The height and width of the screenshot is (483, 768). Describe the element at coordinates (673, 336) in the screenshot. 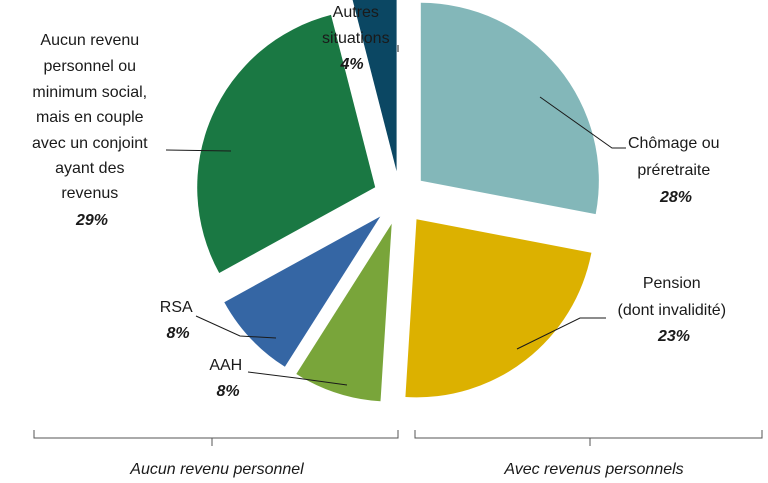

I see `value-pension: 23%` at that location.